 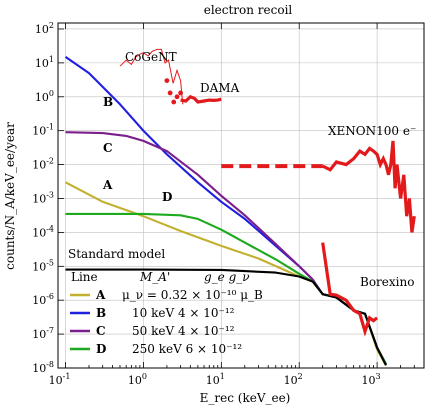 I want to click on legend-text-d: 250 keV 6 × 10⁻¹², so click(x=187, y=349).